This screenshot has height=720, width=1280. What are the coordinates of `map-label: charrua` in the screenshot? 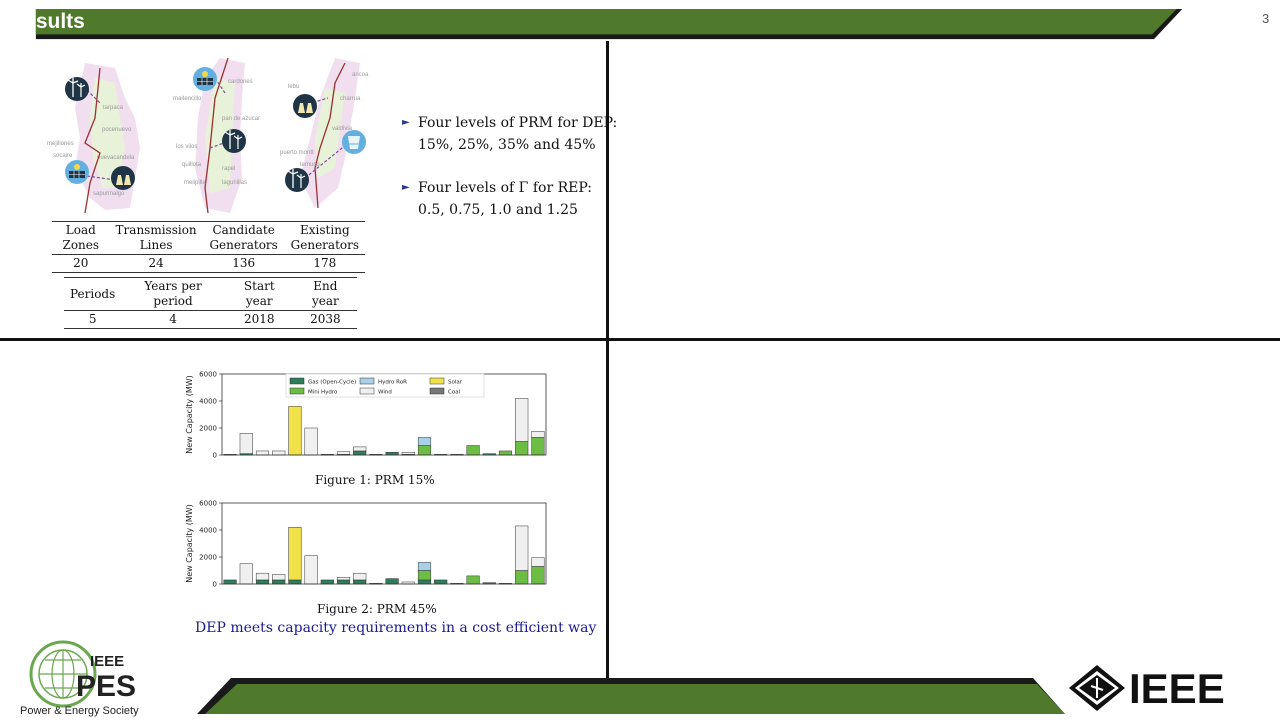 It's located at (350, 99).